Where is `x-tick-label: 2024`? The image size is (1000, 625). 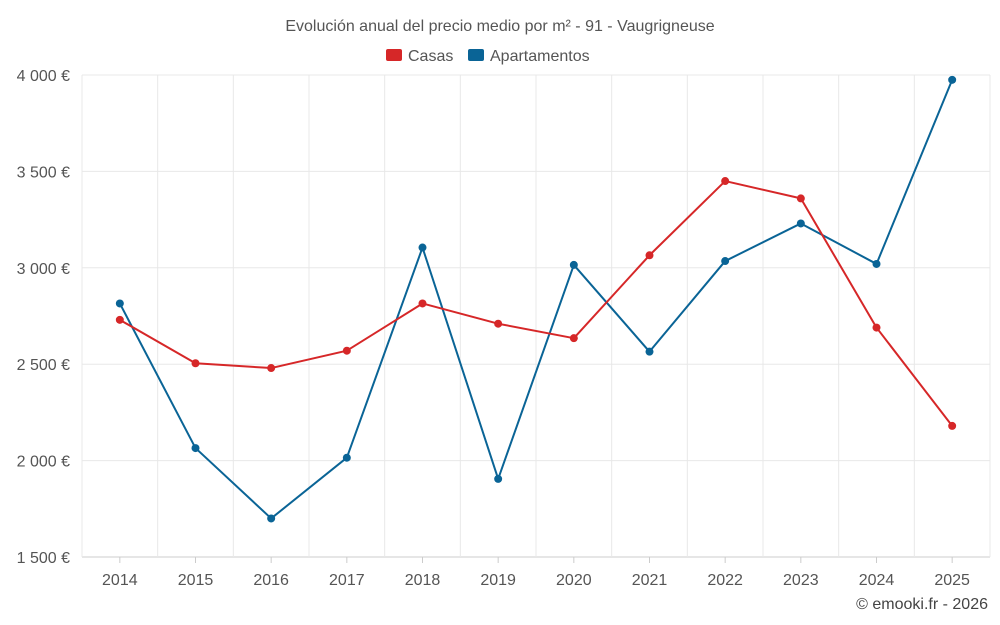 x-tick-label: 2024 is located at coordinates (877, 580).